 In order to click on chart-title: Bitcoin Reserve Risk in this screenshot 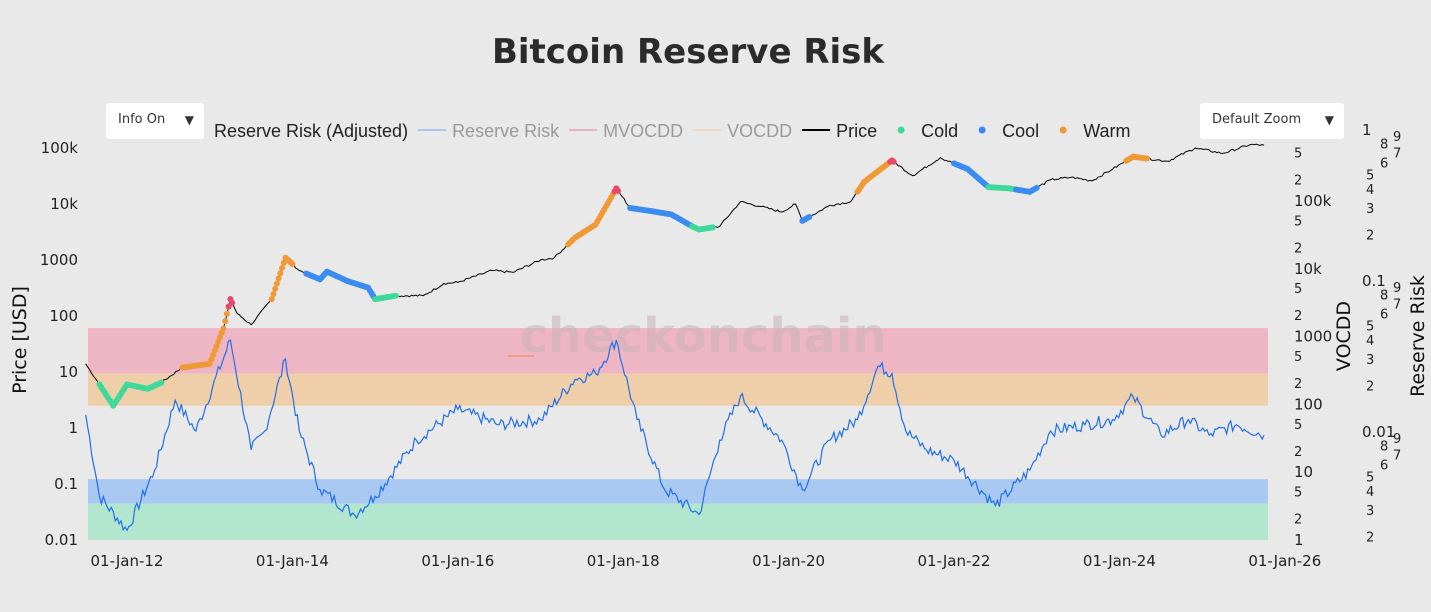, I will do `click(688, 52)`.